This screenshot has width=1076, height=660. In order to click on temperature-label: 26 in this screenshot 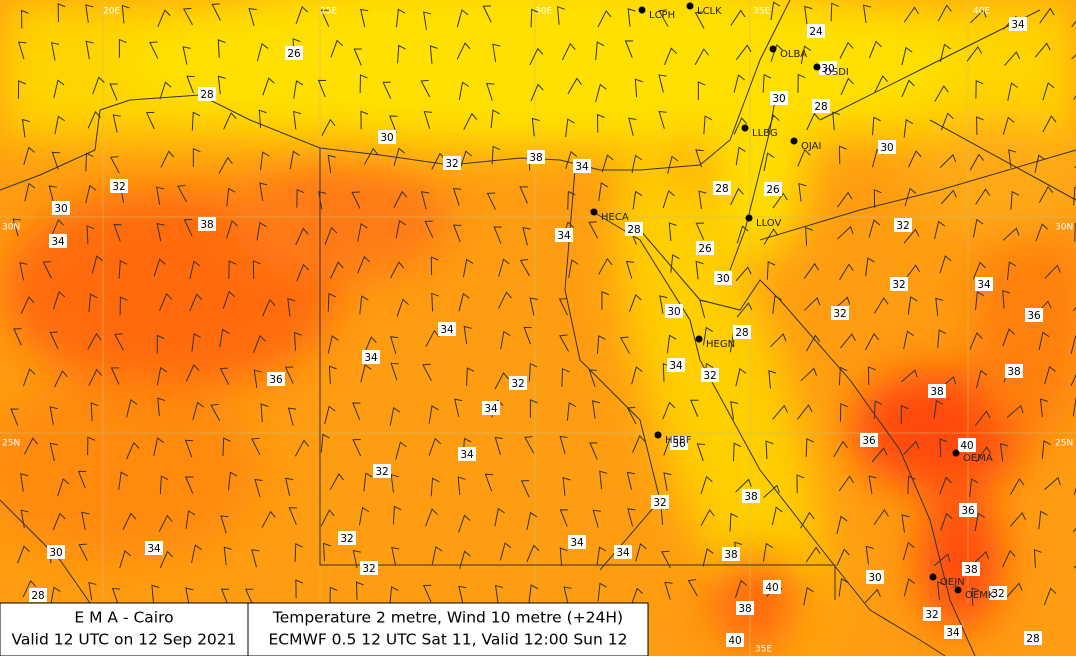, I will do `click(773, 190)`.